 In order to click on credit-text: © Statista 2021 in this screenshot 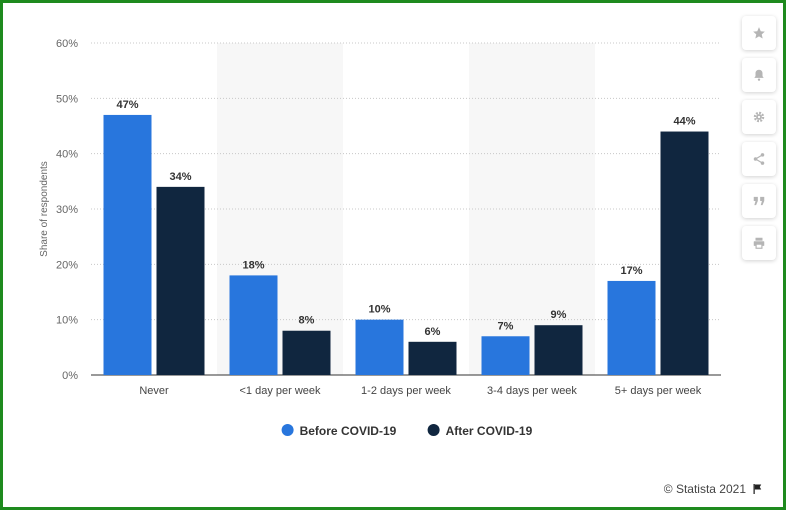, I will do `click(704, 489)`.